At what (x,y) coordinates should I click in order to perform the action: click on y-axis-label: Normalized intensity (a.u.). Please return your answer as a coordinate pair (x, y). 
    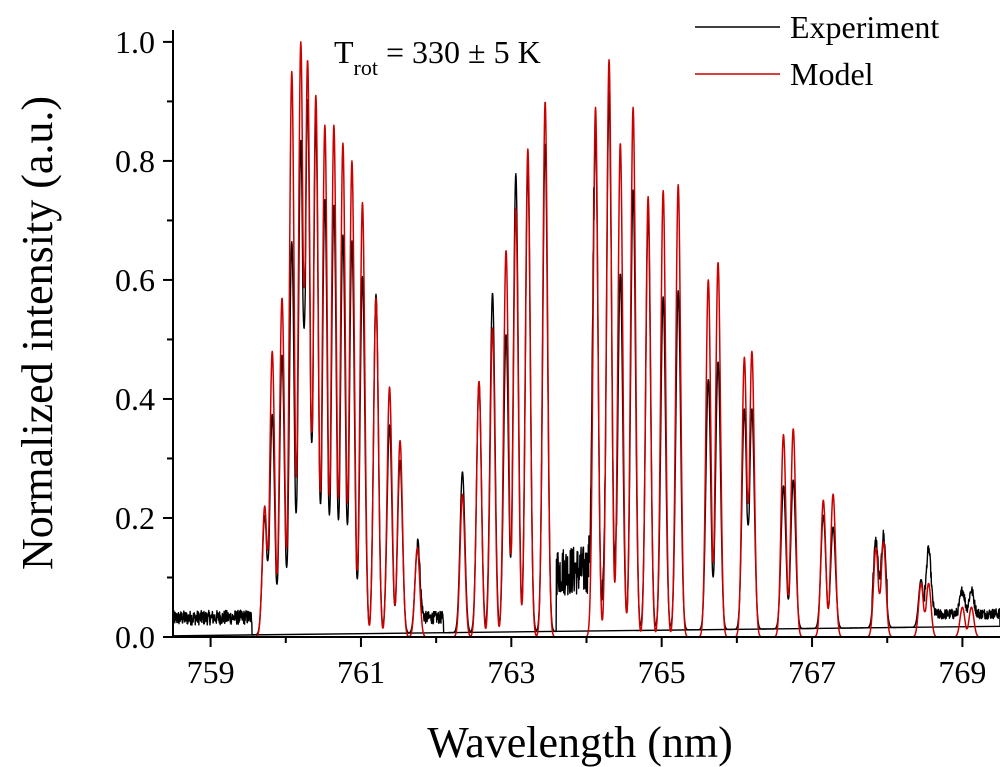
    Looking at the image, I should click on (37, 333).